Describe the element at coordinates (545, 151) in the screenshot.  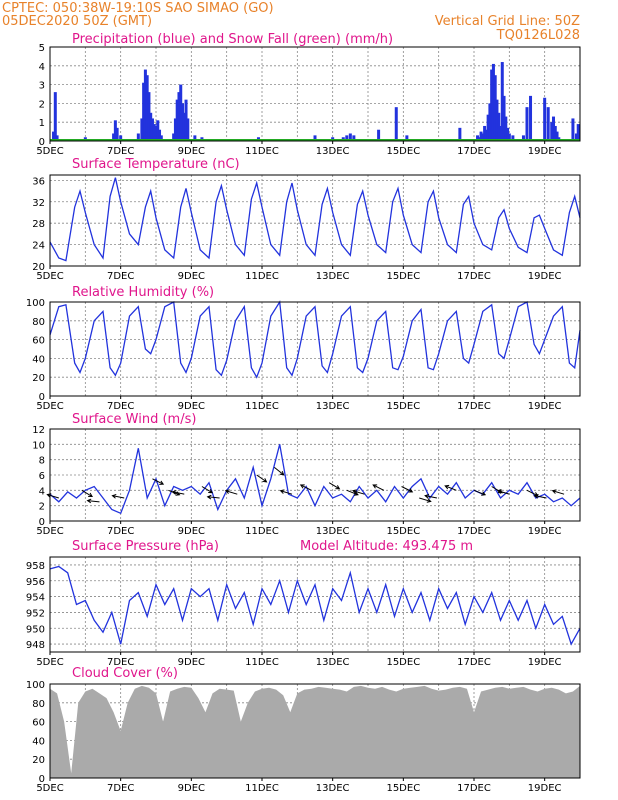
I see `precip-xtick-label: 19DEC` at that location.